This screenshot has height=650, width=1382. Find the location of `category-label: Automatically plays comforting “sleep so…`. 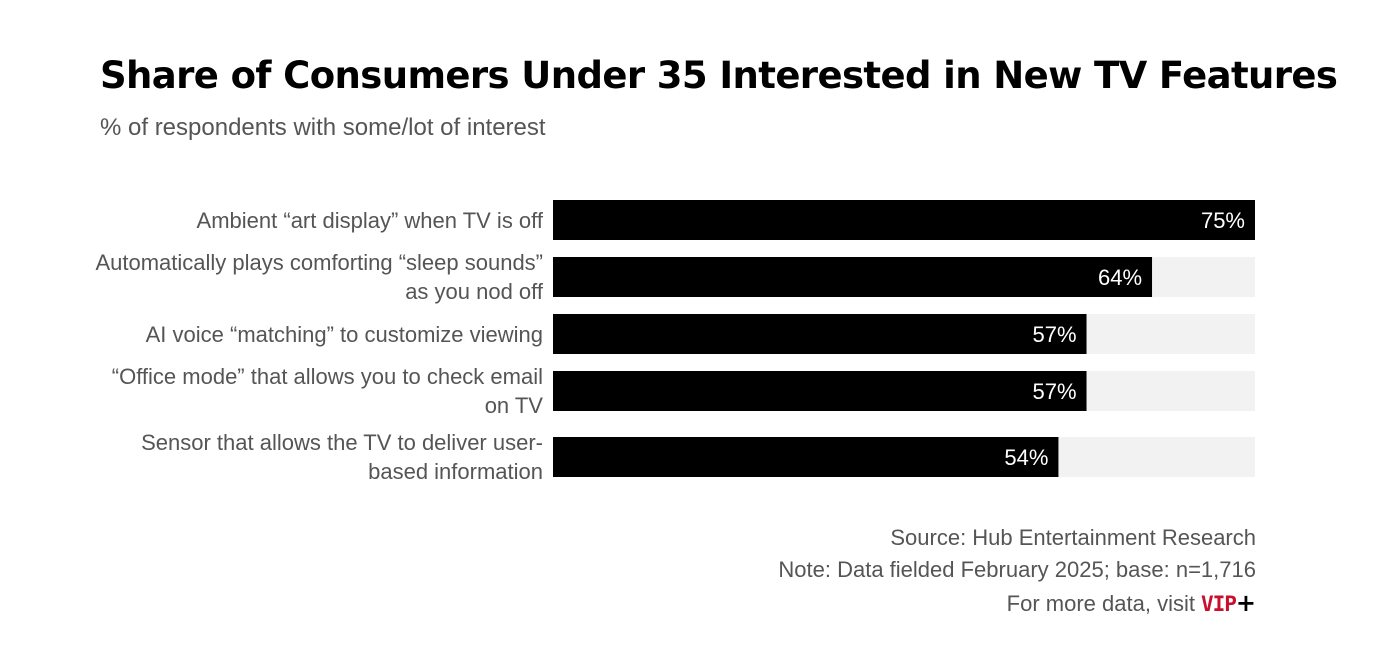

category-label: Automatically plays comforting “sleep so… is located at coordinates (319, 277).